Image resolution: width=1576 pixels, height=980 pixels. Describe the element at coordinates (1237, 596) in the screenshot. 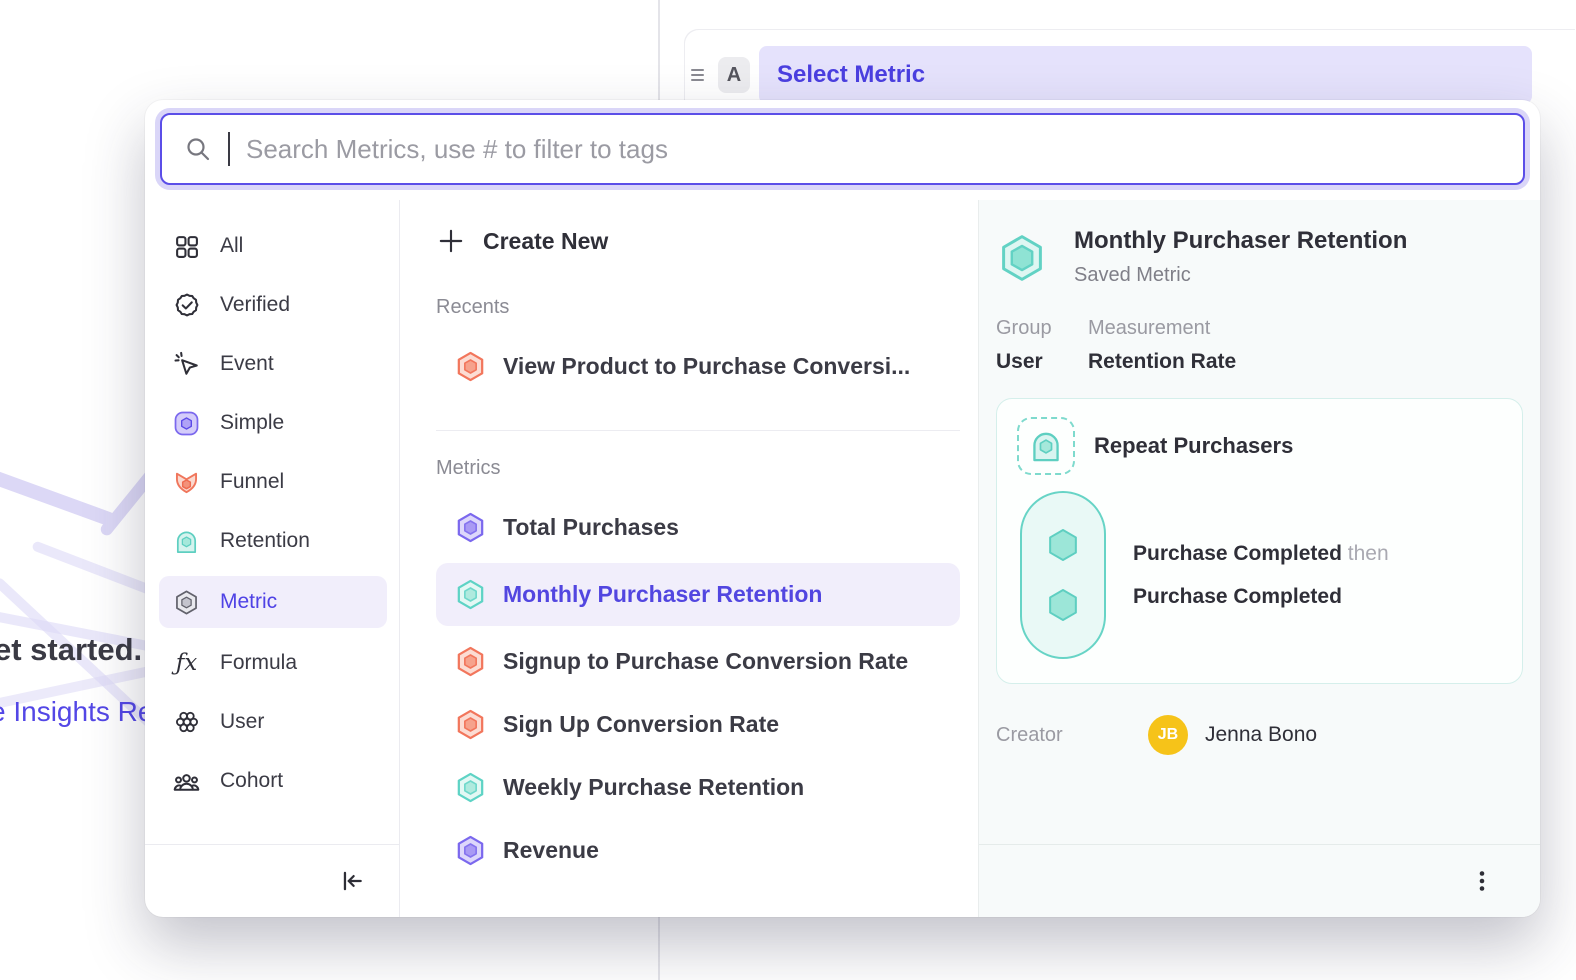

I see `step-2-event: Purchase Completed` at that location.